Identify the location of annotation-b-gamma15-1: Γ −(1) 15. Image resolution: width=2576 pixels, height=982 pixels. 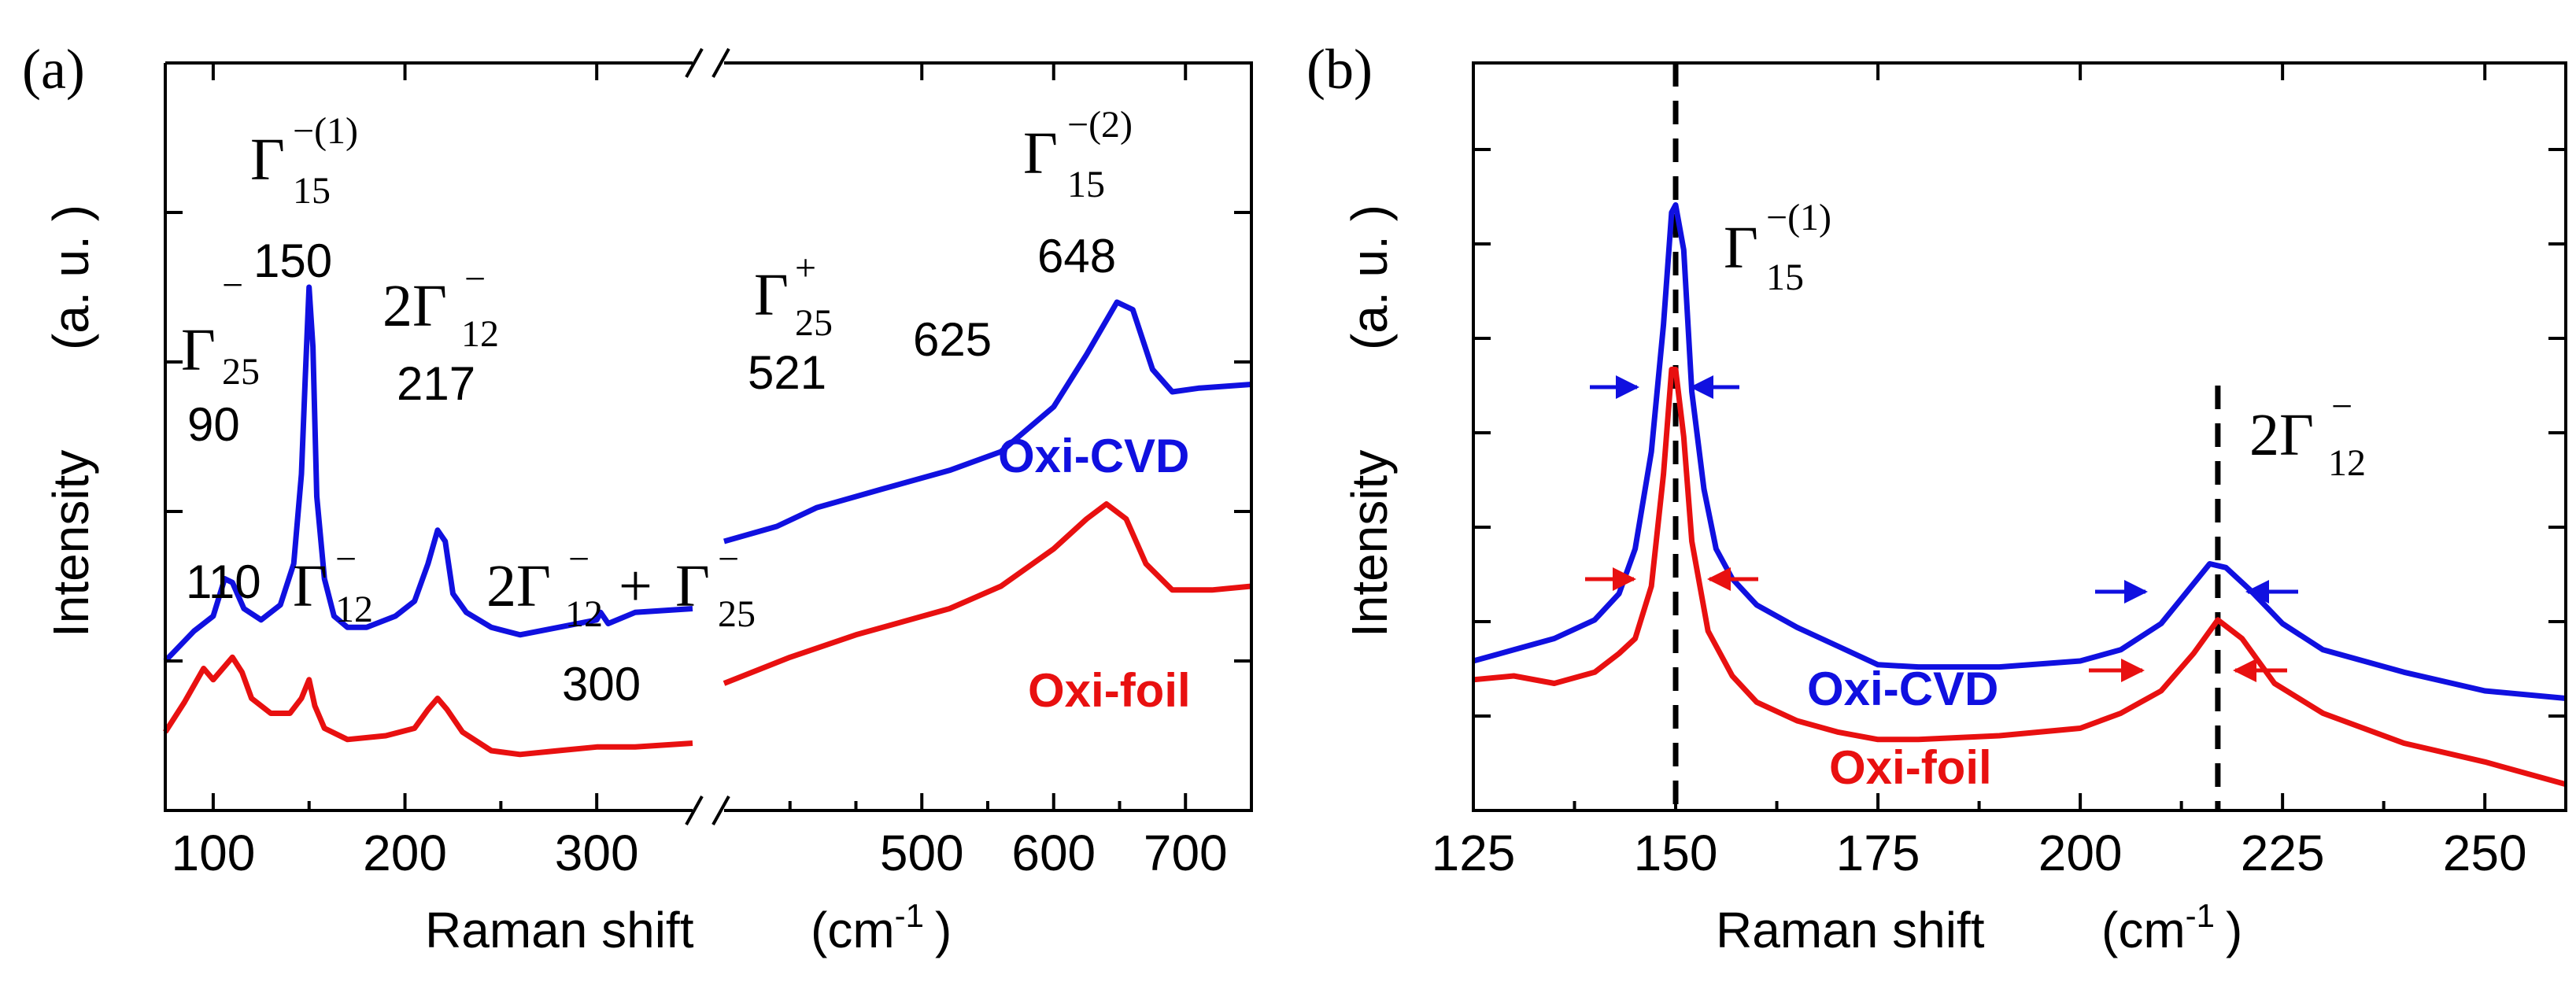
(1777, 247).